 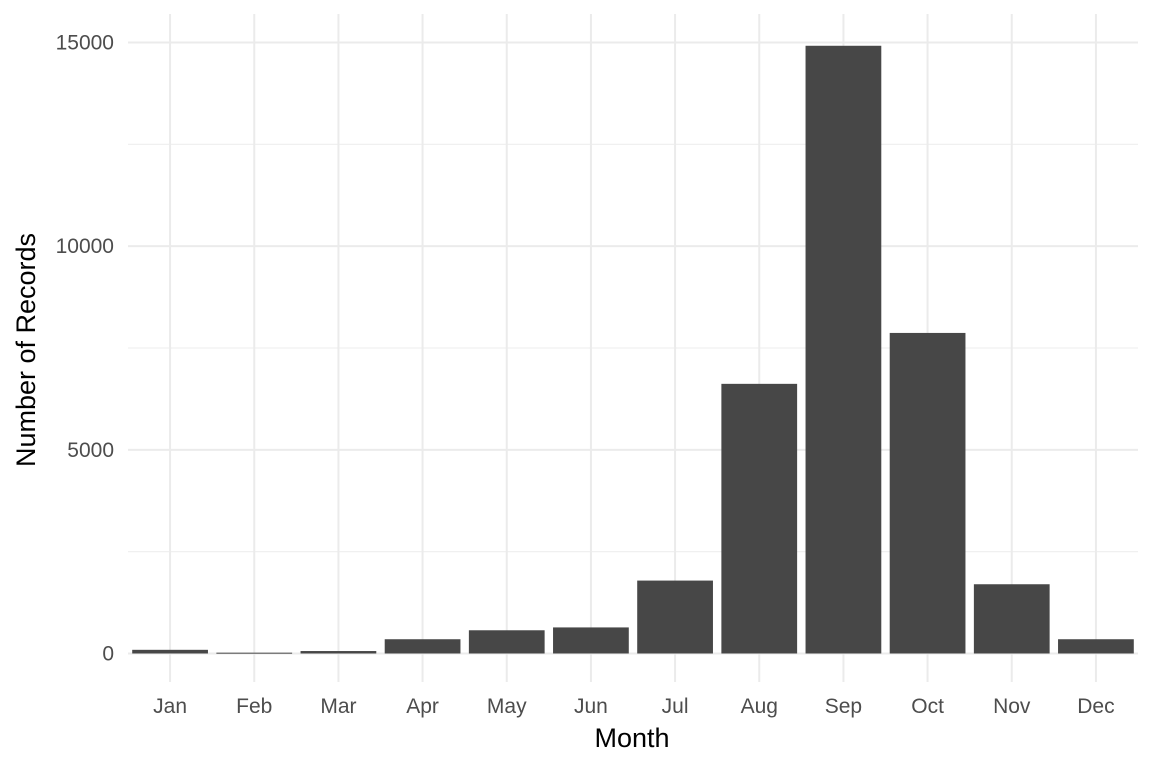 I want to click on y-axis-title: Number of Records, so click(x=26, y=350).